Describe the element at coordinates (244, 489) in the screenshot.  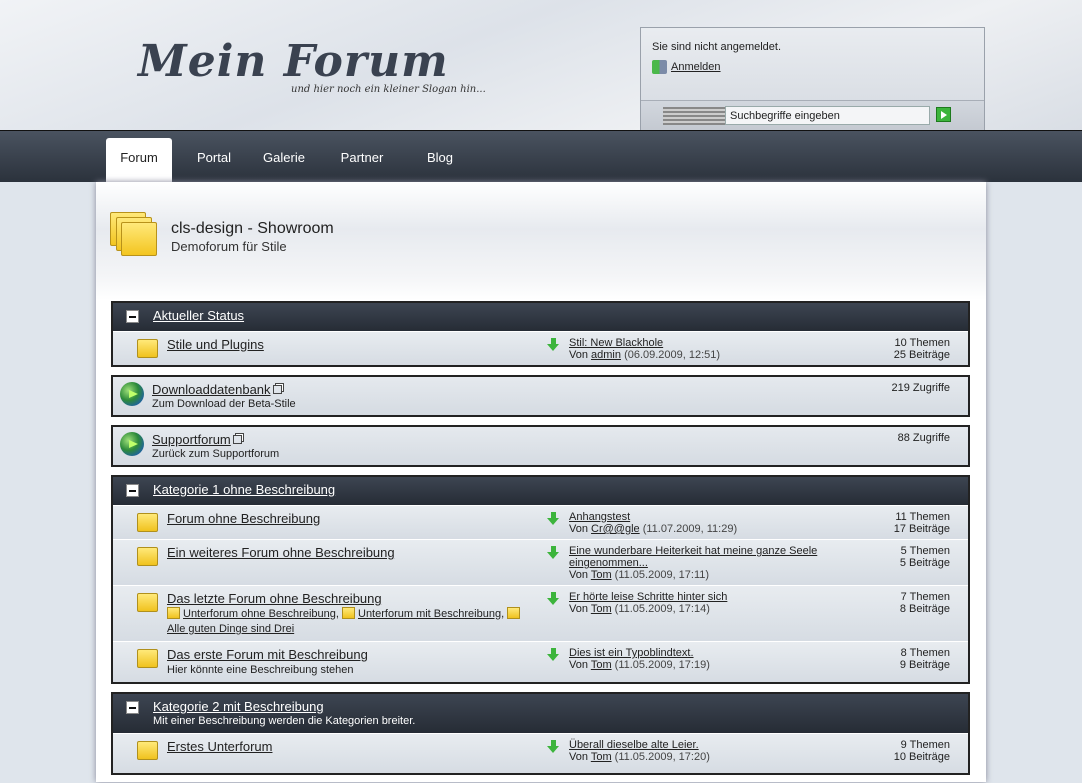
I see `category-title: Kategorie 1 ohne Beschreibung` at that location.